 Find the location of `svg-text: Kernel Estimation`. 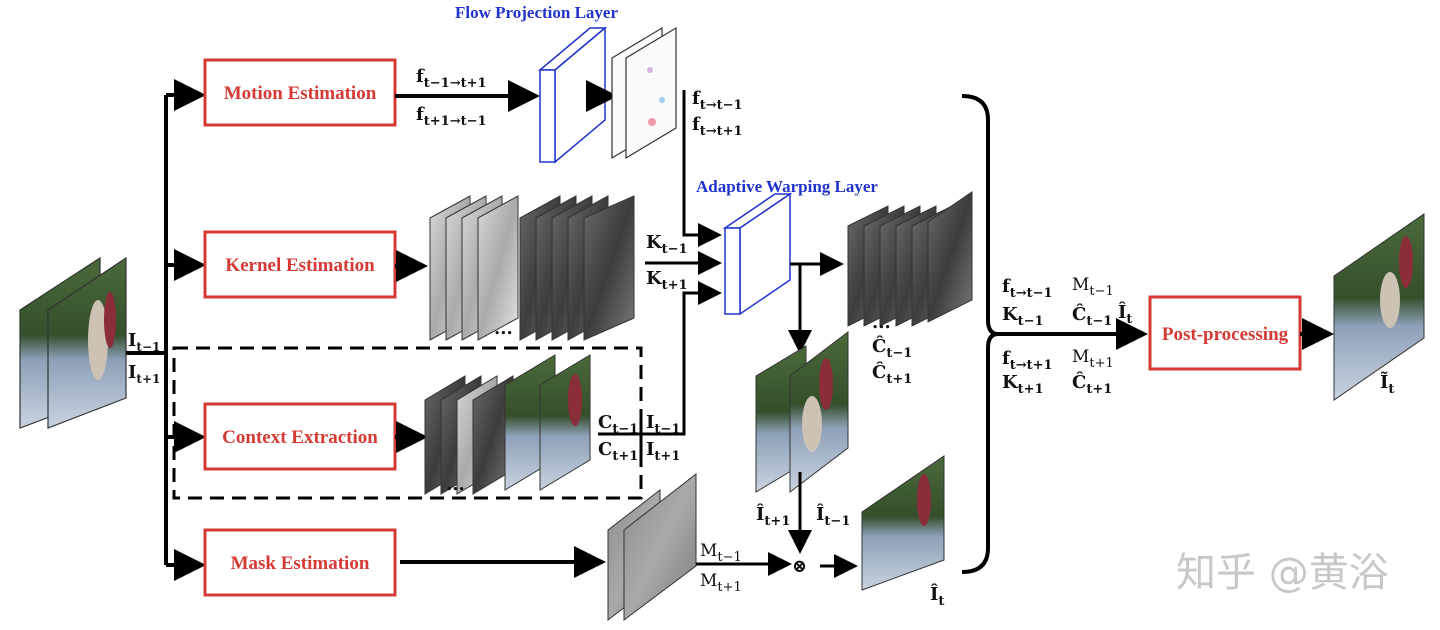

svg-text: Kernel Estimation is located at coordinates (300, 265).